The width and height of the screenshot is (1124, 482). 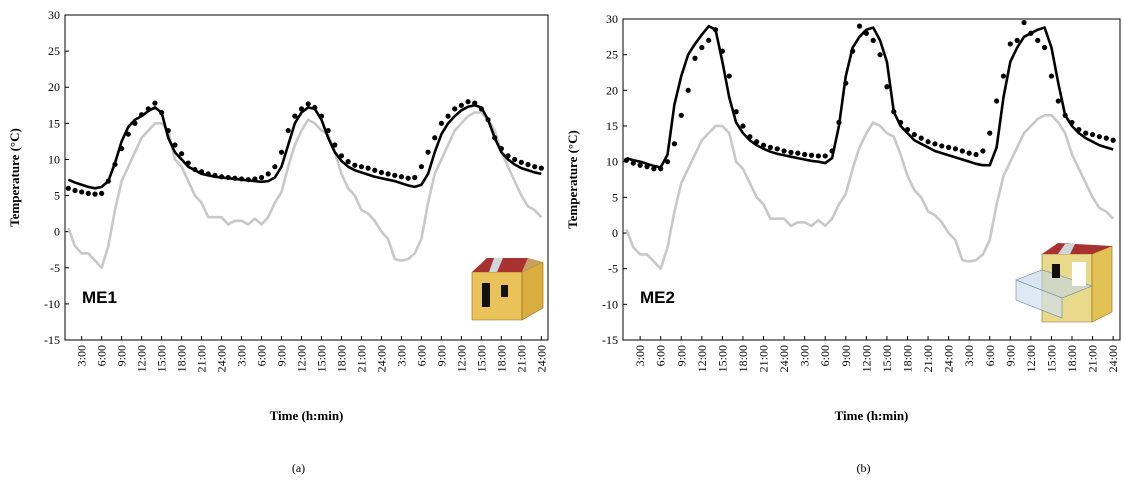 I want to click on annotation: ME2, so click(x=657, y=297).